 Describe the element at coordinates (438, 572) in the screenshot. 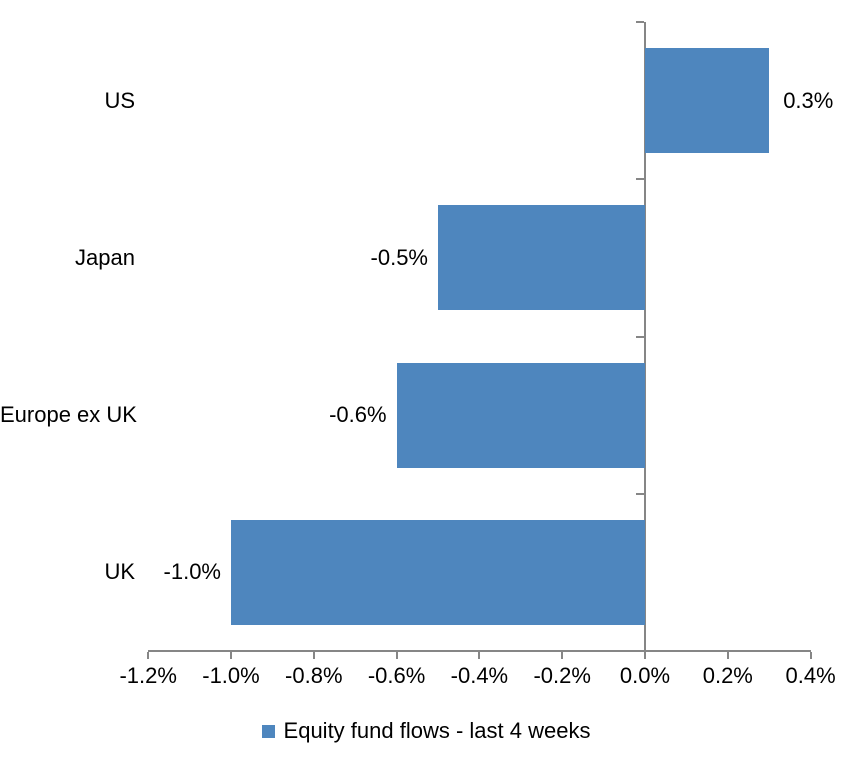

I see `bar-uk` at that location.